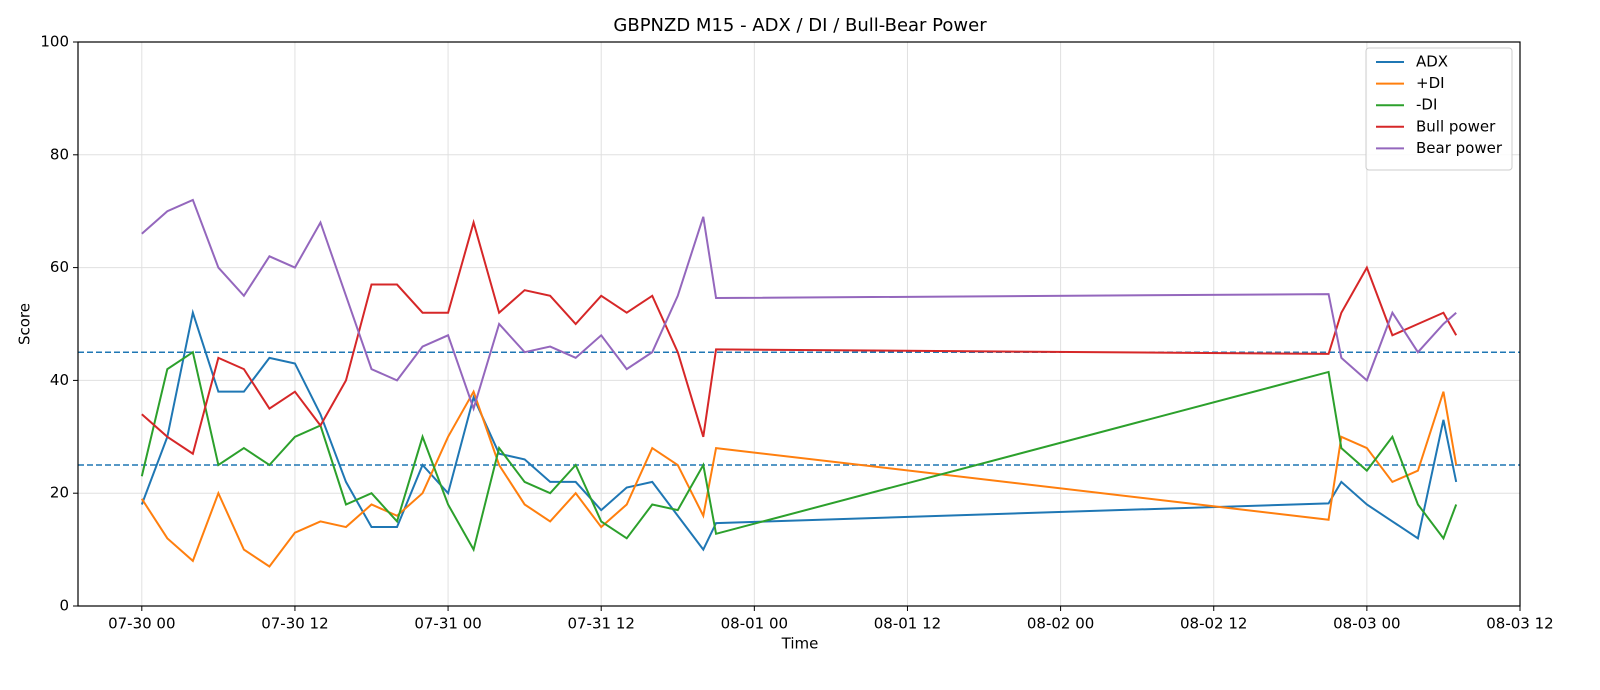 The image size is (1600, 690). Describe the element at coordinates (141, 624) in the screenshot. I see `x-tick-label: 07-30 00` at that location.